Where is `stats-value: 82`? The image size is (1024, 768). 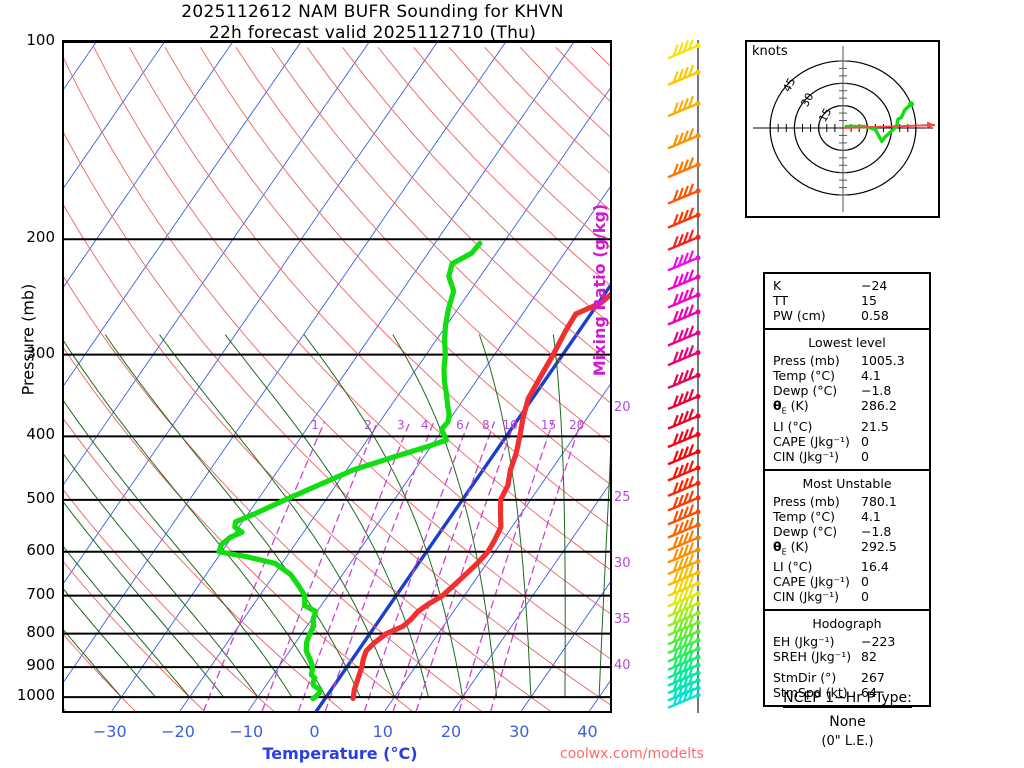
stats-value: 82 is located at coordinates (869, 656).